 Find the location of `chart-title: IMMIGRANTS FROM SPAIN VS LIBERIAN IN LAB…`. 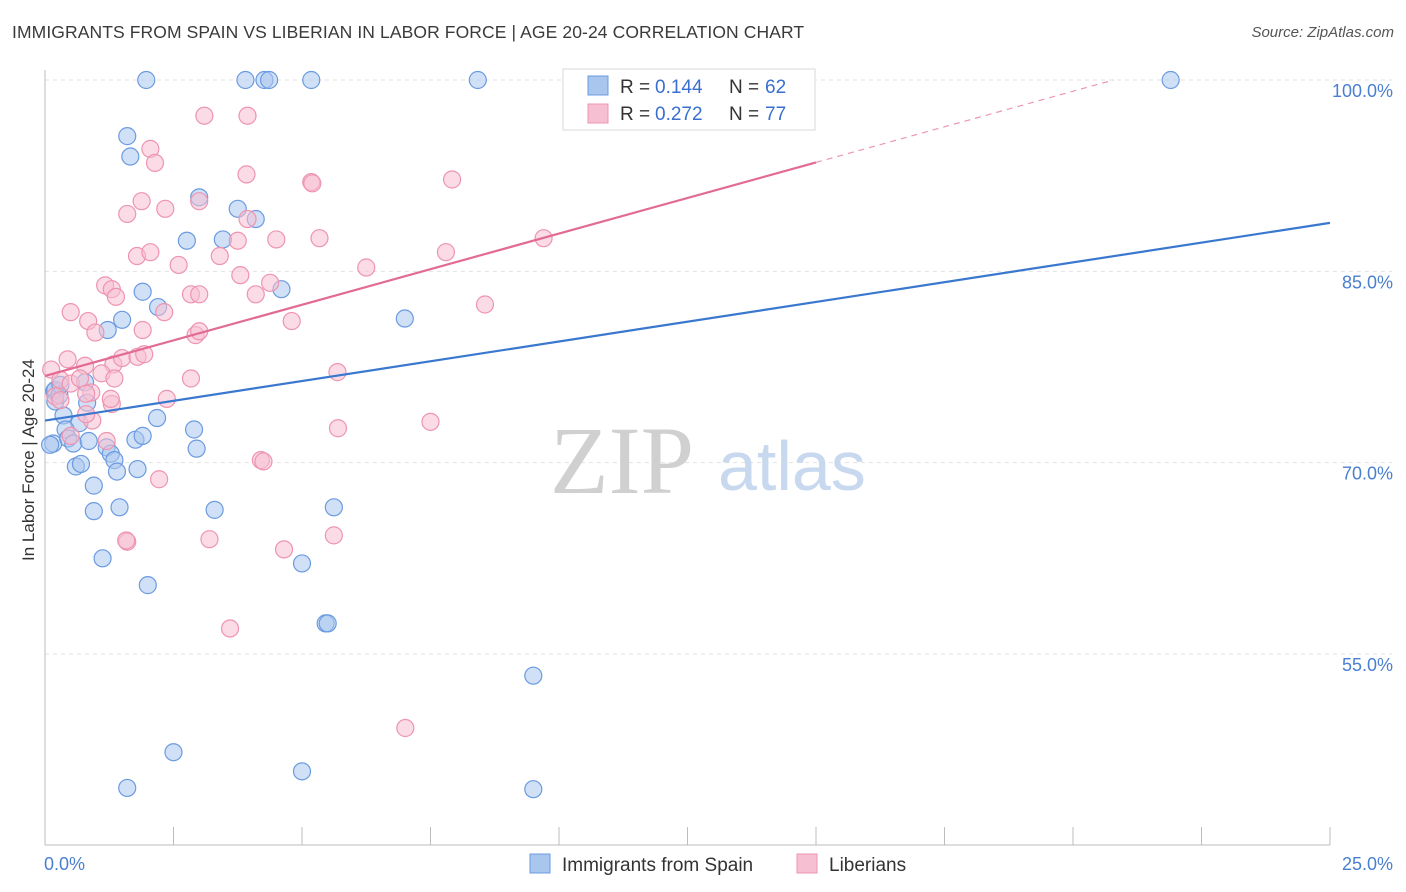

chart-title: IMMIGRANTS FROM SPAIN VS LIBERIAN IN LAB… is located at coordinates (408, 32).